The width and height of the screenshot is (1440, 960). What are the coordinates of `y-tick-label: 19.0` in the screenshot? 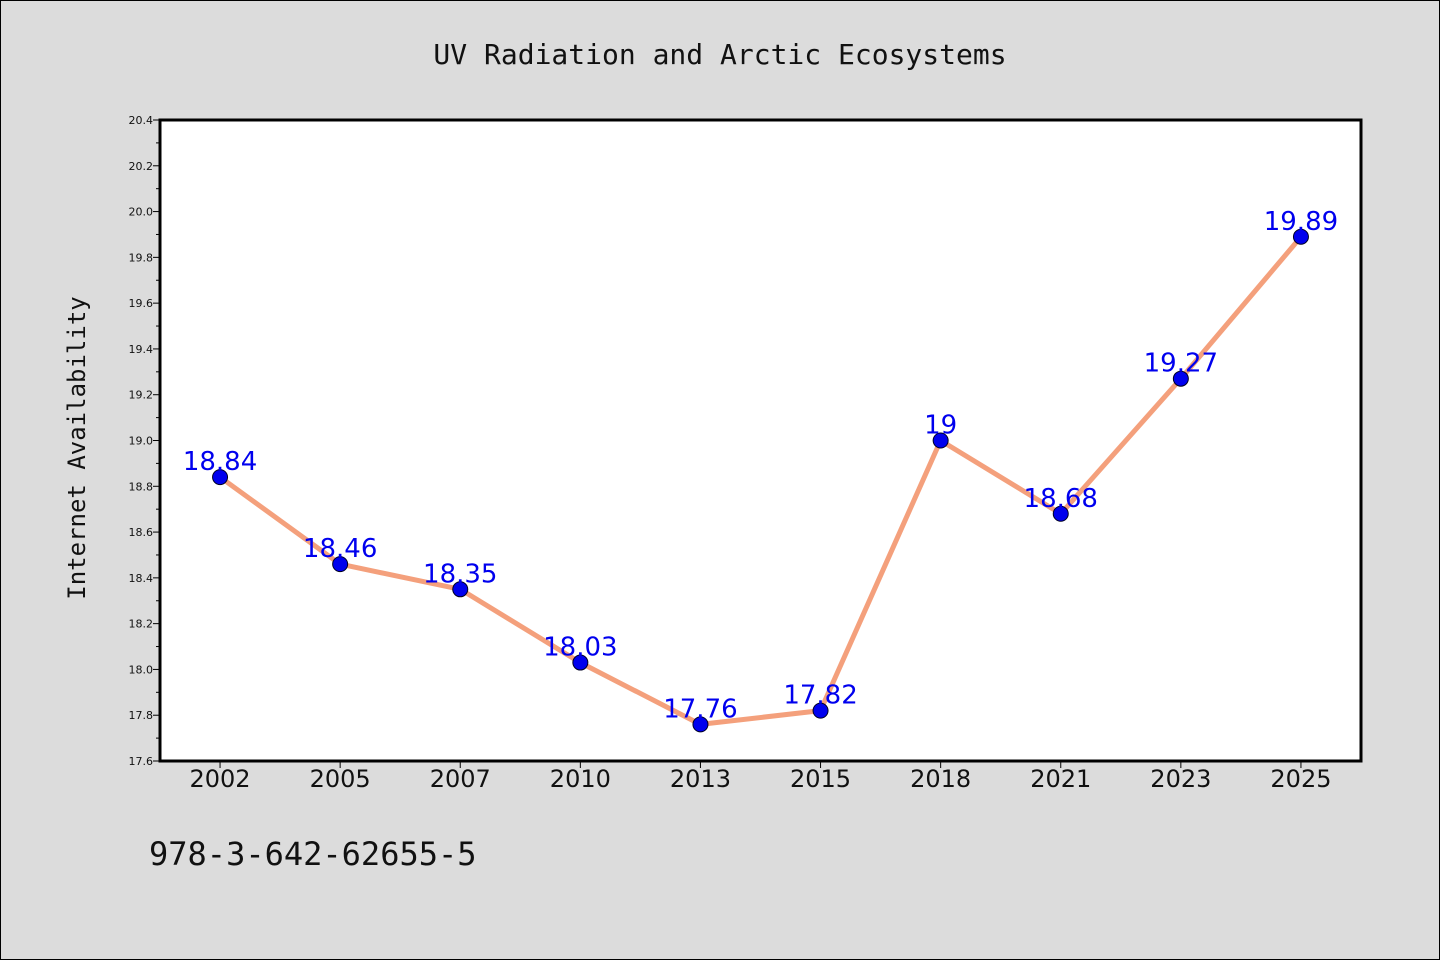 It's located at (141, 441).